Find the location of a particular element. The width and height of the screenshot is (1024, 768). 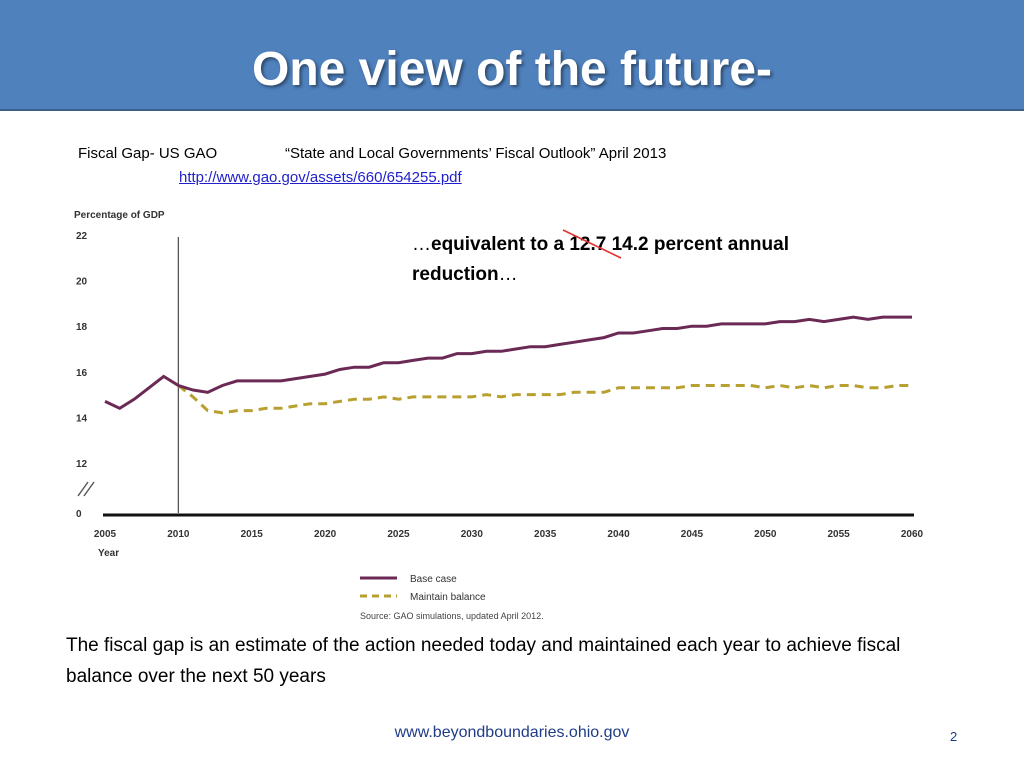

note-tail: 14.2 percent annual reduction is located at coordinates (600, 259).